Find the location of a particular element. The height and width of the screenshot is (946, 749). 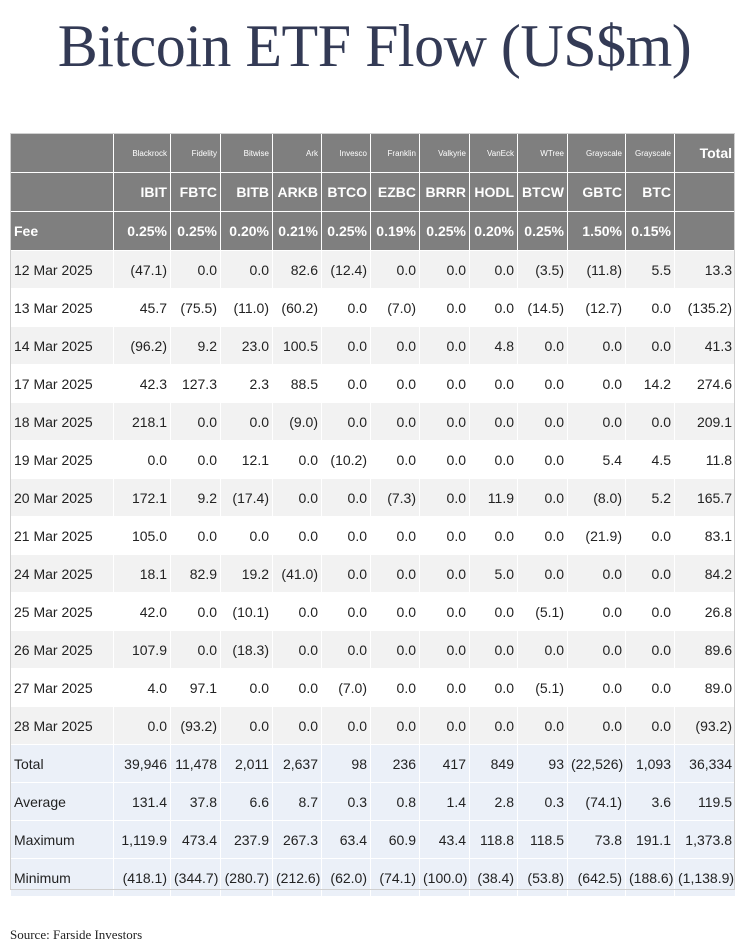

summary-cell: 267.3 is located at coordinates (297, 839).